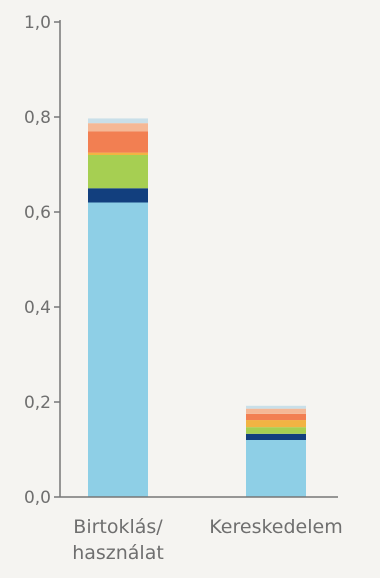  Describe the element at coordinates (37, 118) in the screenshot. I see `y-tick-label: 0,8` at that location.